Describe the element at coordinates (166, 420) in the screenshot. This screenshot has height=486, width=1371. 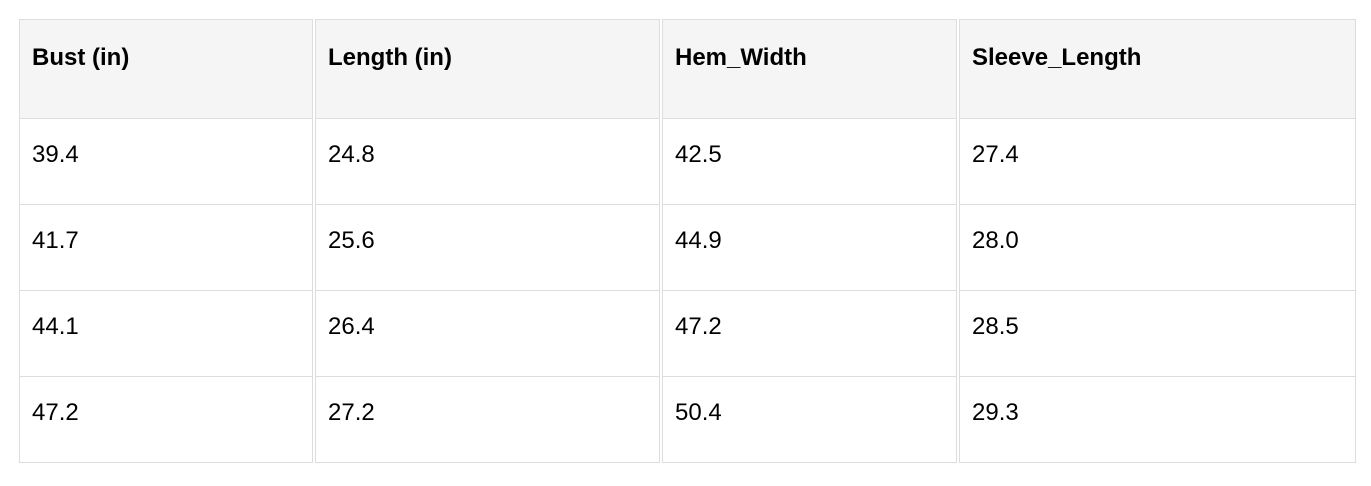
I see `cell-bust: 47.2` at that location.